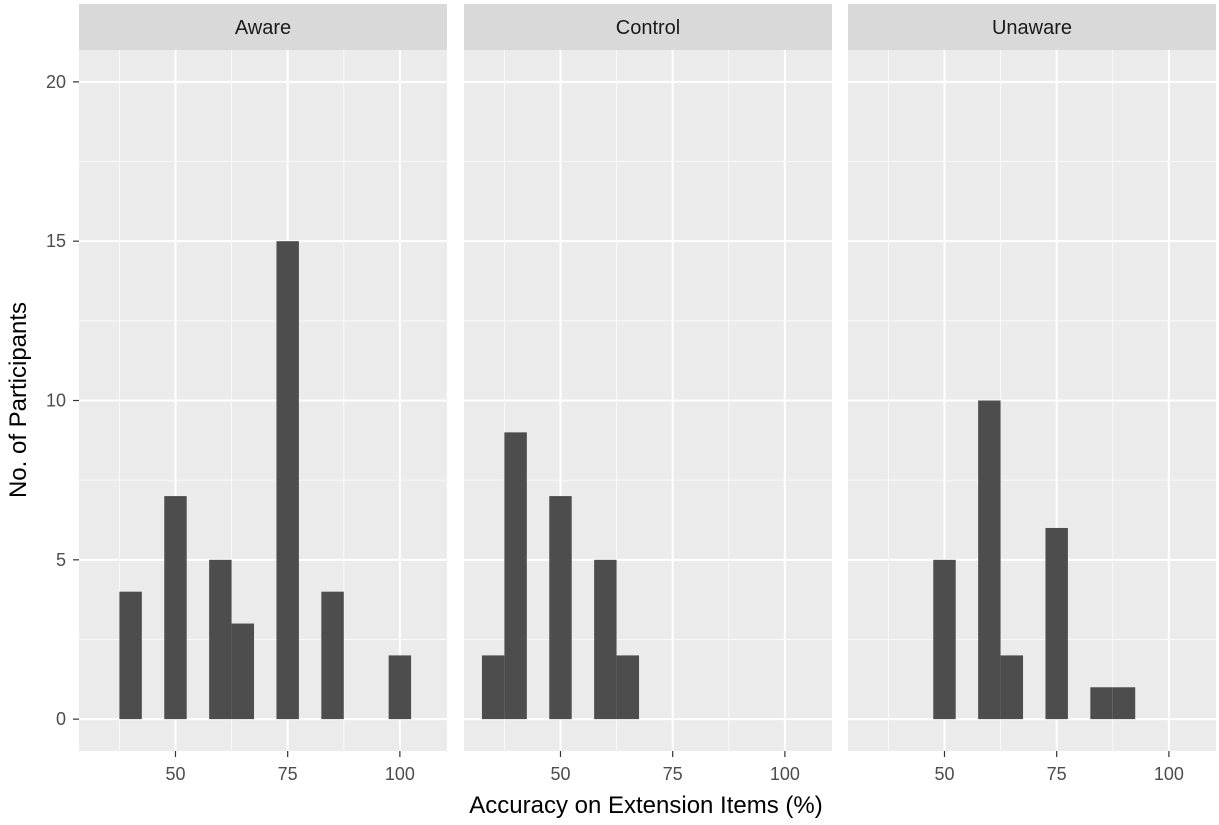 The width and height of the screenshot is (1219, 825). Describe the element at coordinates (56, 241) in the screenshot. I see `y-tick-label: 15` at that location.